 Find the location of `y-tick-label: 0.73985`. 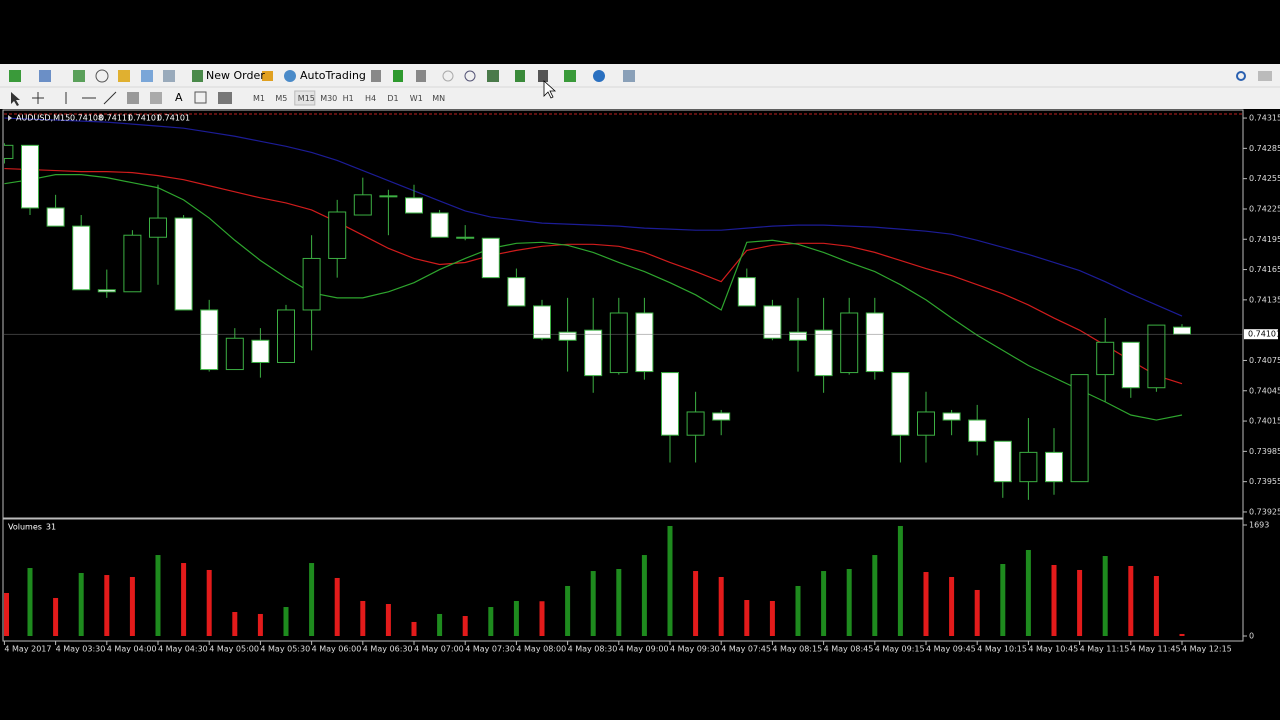

y-tick-label: 0.73985 is located at coordinates (1264, 451).